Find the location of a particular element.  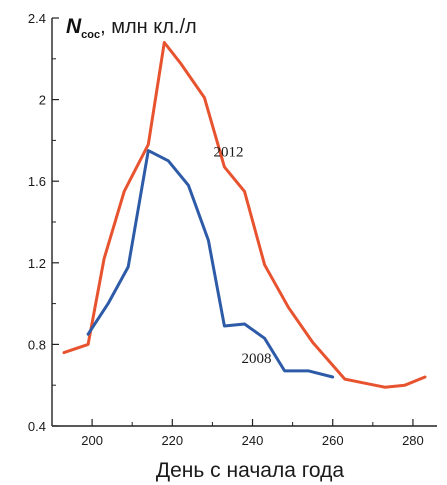

x-axis-label: День с начала года is located at coordinates (250, 470).